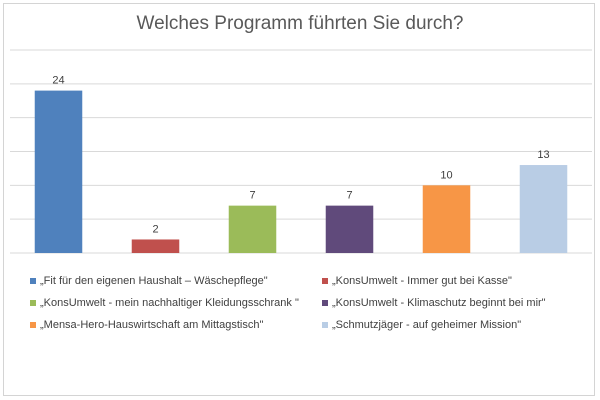  Describe the element at coordinates (155, 229) in the screenshot. I see `data-label: 2` at that location.